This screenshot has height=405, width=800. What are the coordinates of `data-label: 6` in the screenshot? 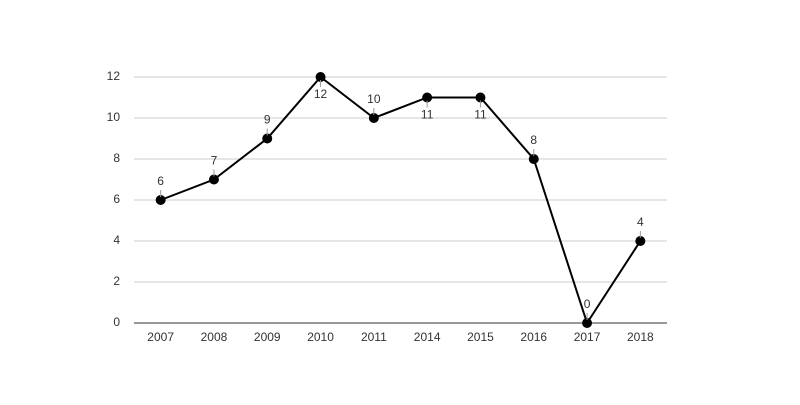 It's located at (160, 181).